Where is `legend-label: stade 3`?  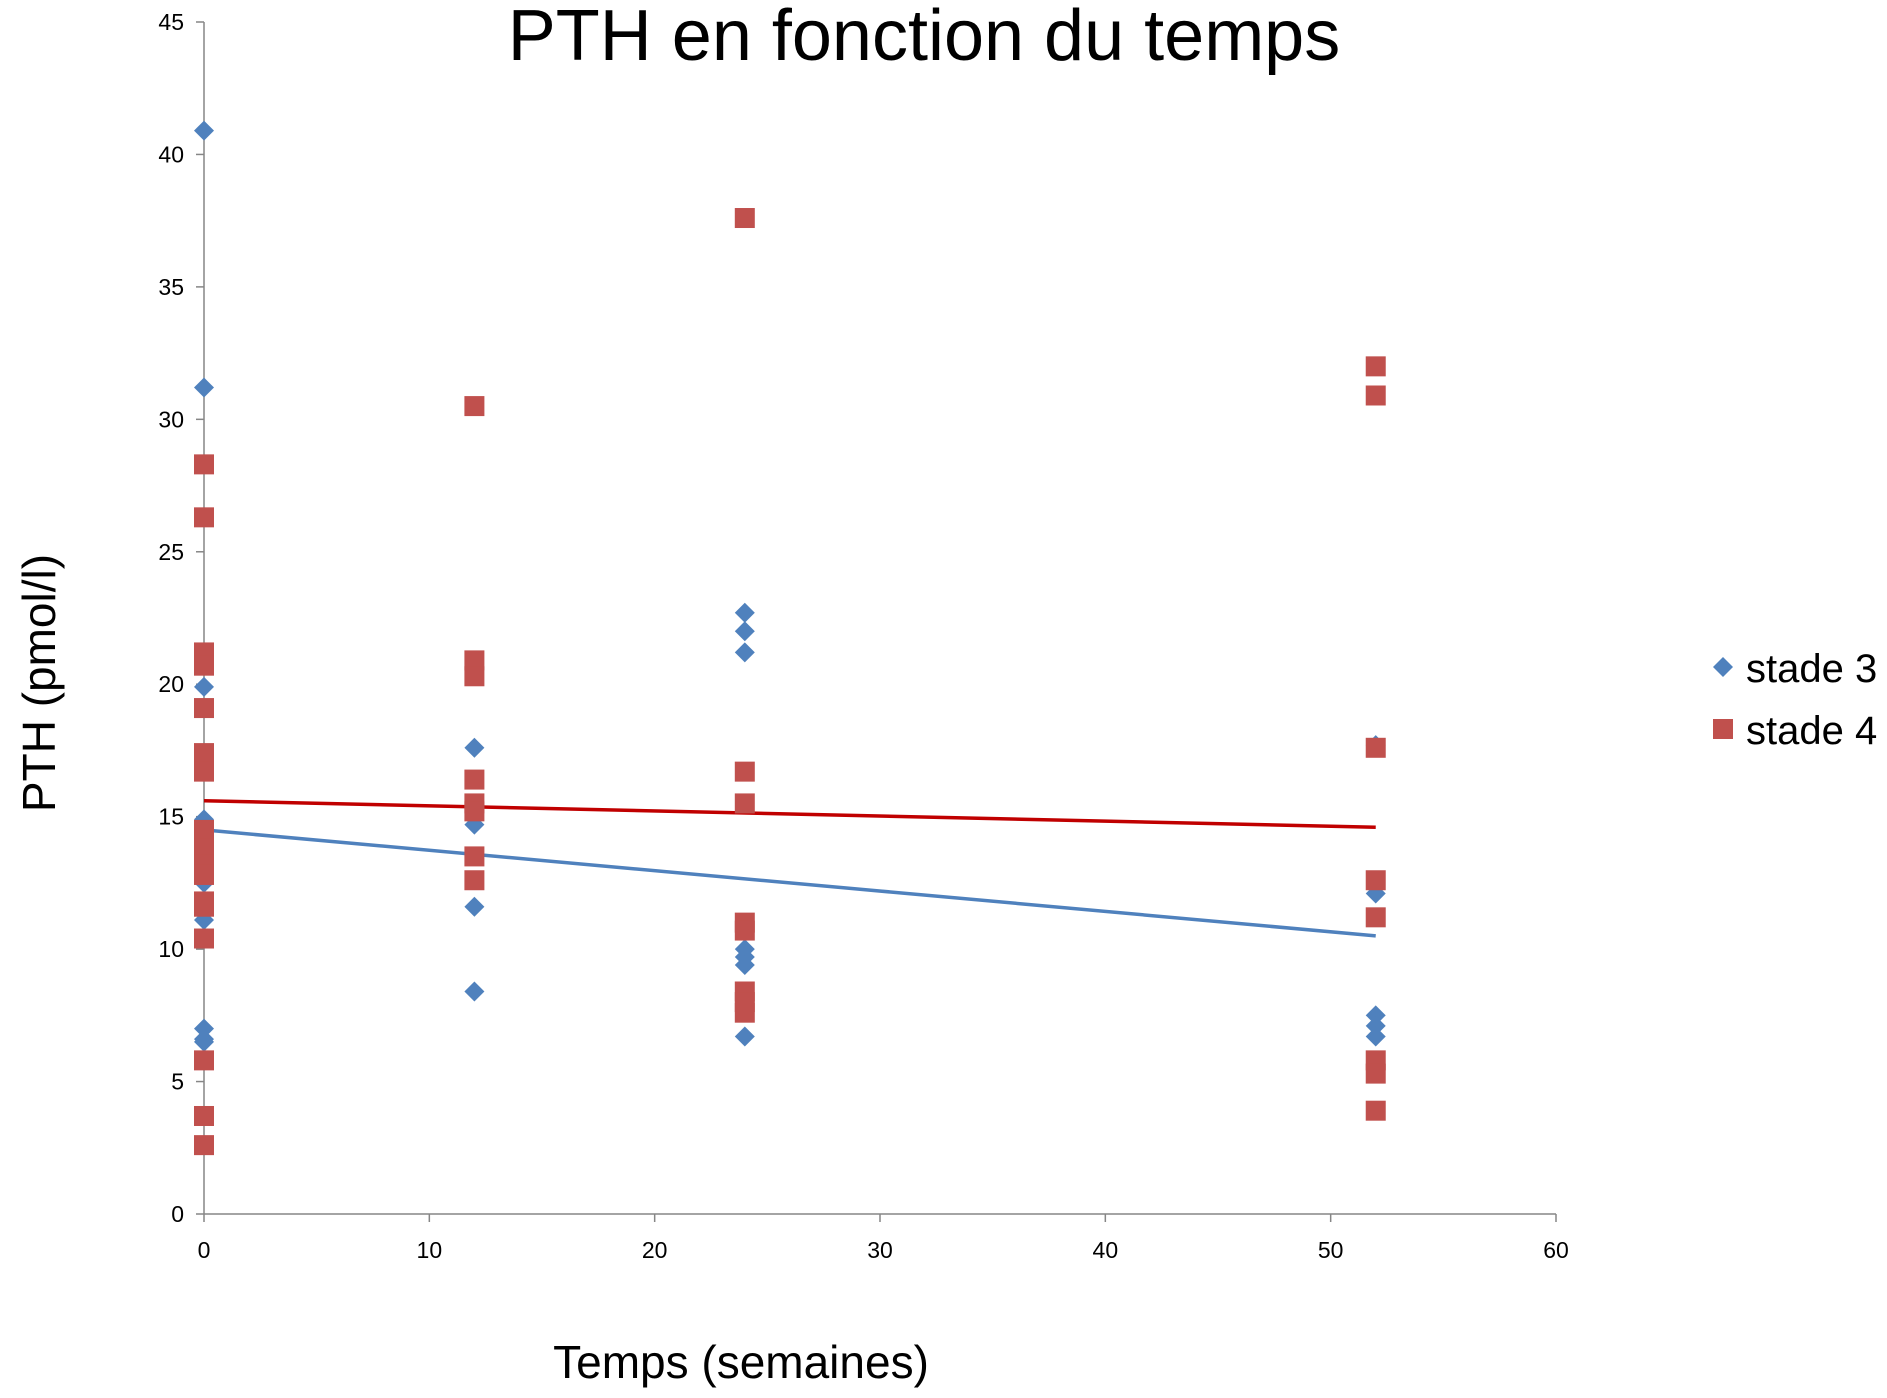
legend-label: stade 3 is located at coordinates (1811, 669).